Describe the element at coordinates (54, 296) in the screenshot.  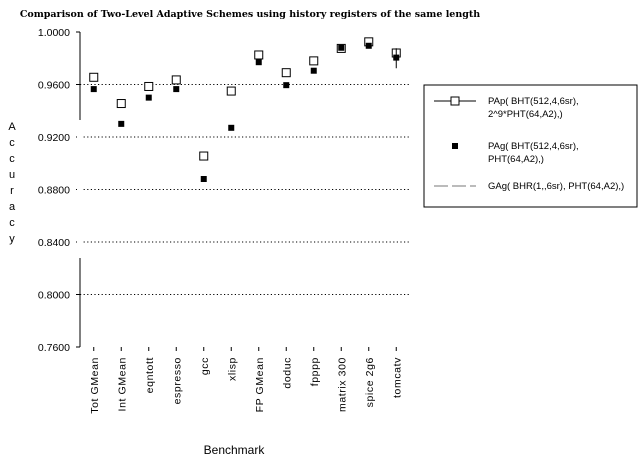
I see `y-tick-label: 0.8000` at that location.